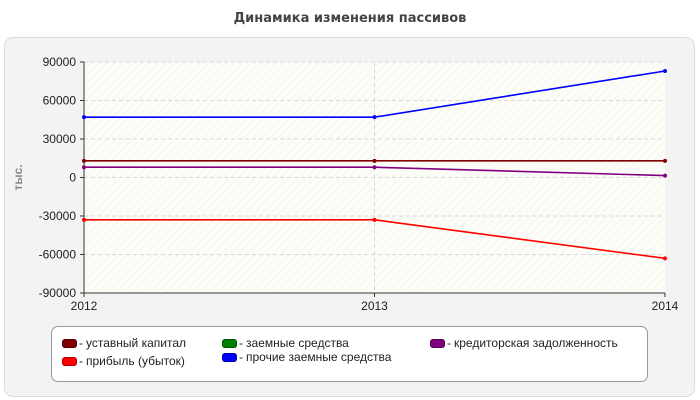 This screenshot has height=400, width=700. What do you see at coordinates (58, 216) in the screenshot?
I see `y-tick-label: -30000` at bounding box center [58, 216].